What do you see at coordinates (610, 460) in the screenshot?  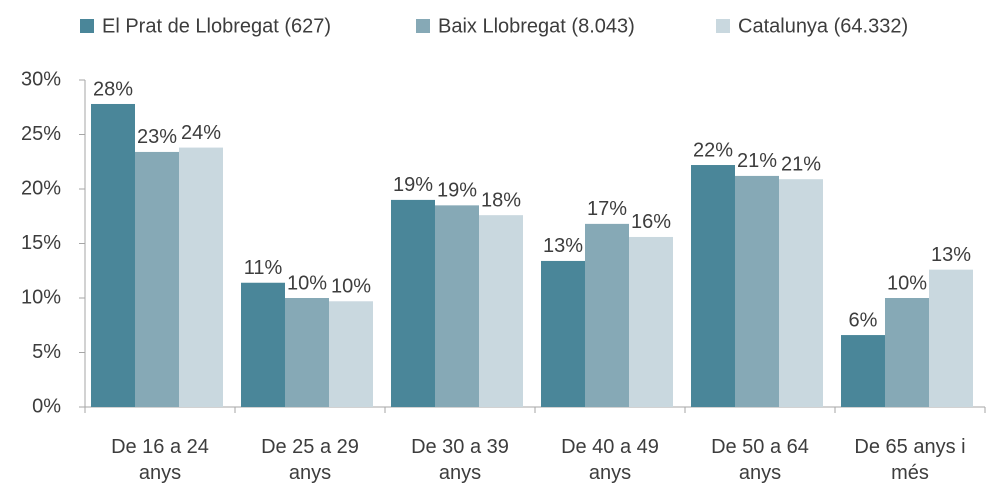 I see `x-tick-label: De 40 a 49 anys` at bounding box center [610, 460].